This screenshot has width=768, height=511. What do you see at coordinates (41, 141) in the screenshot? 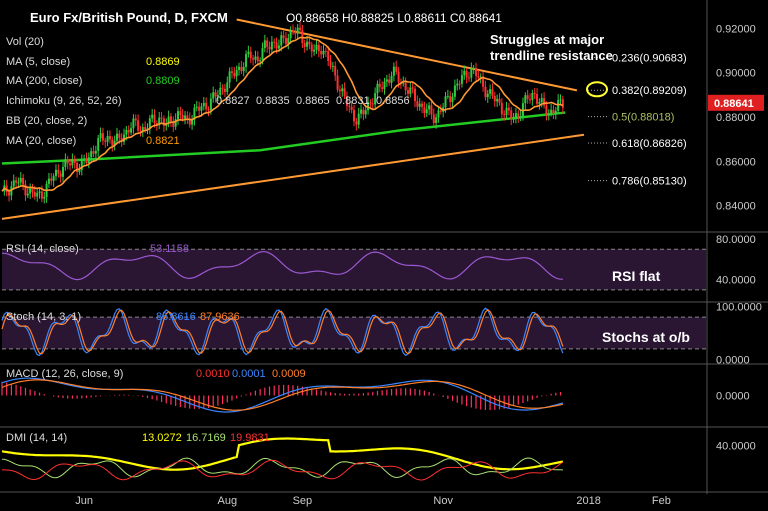
I see `ma20-label: MA (20, close)` at bounding box center [41, 141].